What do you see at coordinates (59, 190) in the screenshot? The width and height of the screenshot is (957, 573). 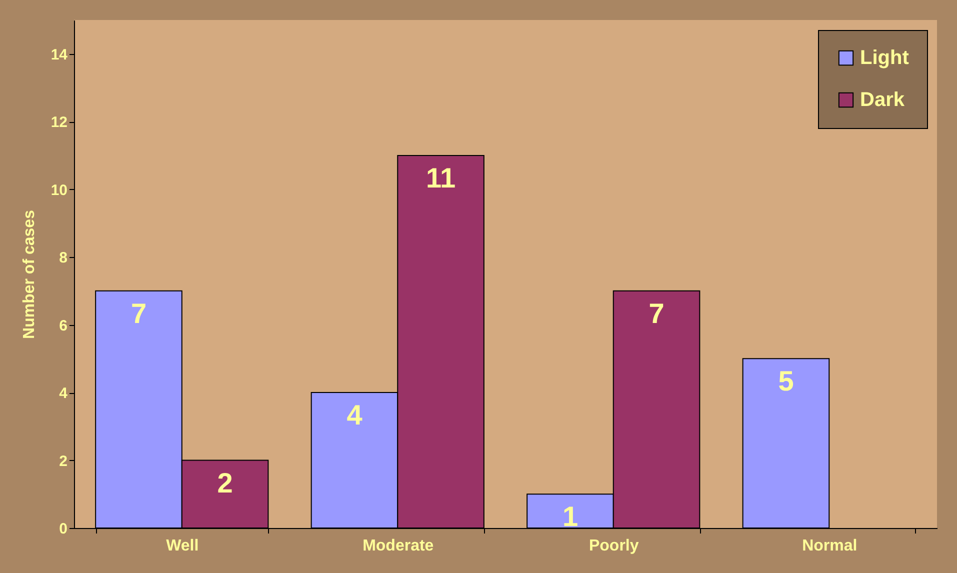 I see `y-tick-label: 10` at bounding box center [59, 190].